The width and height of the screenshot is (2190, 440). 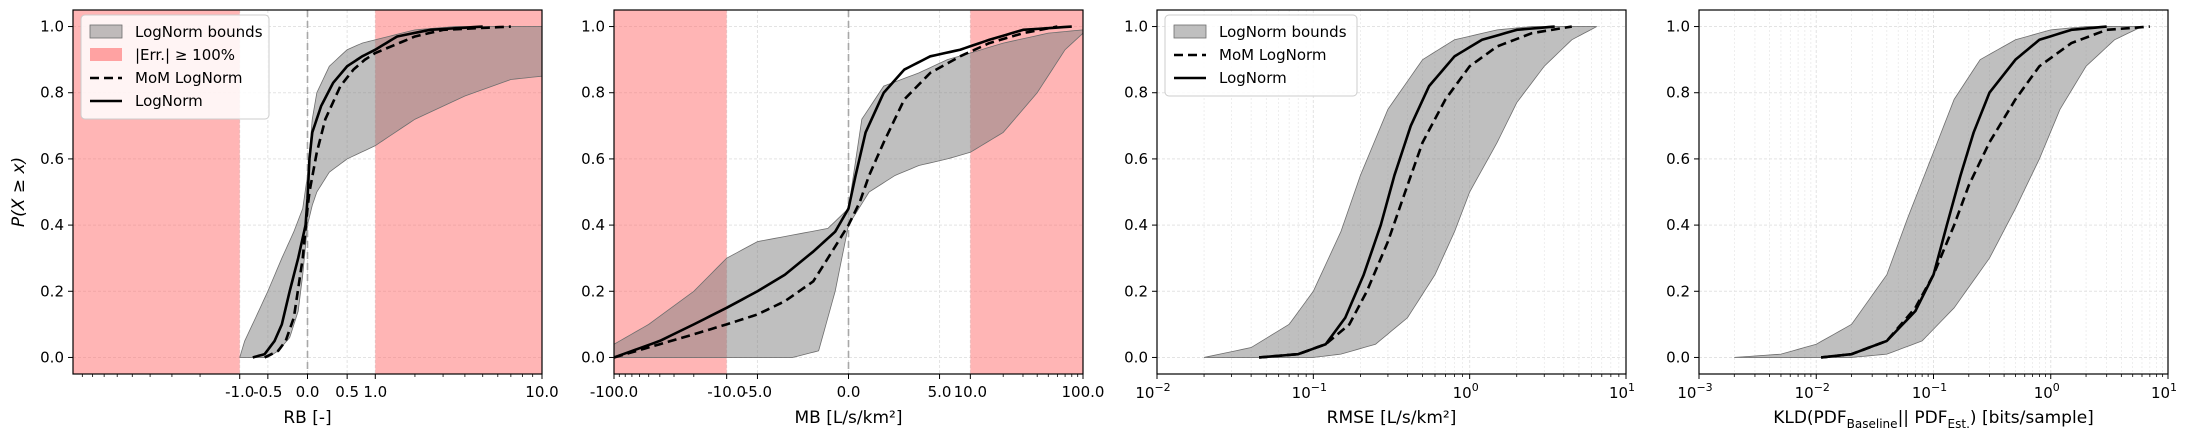 I want to click on x-tick-label: -10.0, so click(x=726, y=392).